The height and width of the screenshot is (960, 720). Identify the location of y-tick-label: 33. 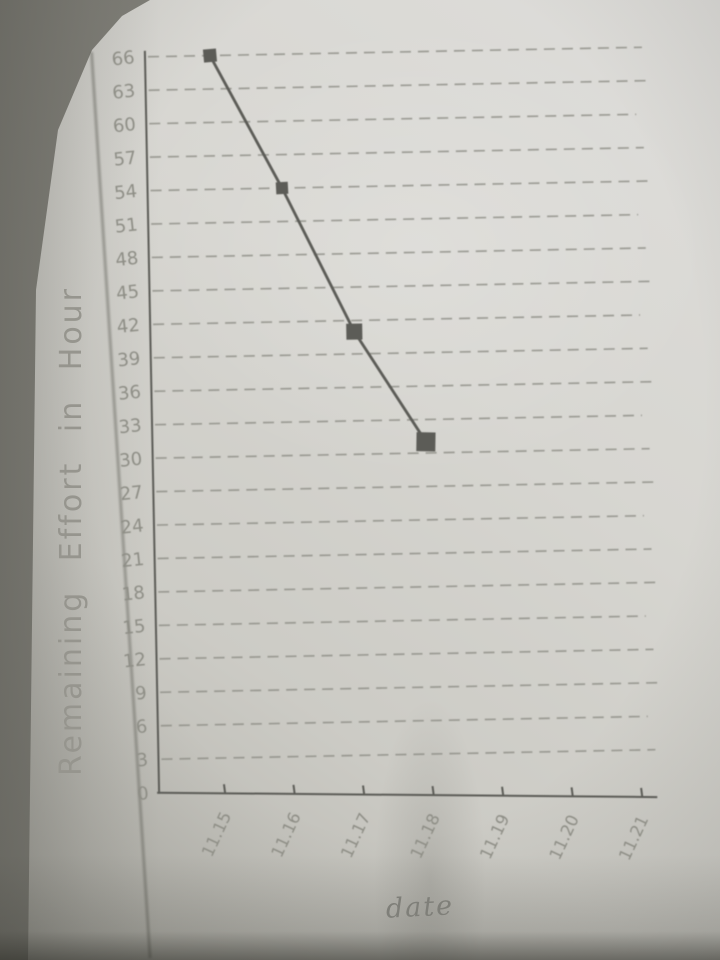
(130, 426).